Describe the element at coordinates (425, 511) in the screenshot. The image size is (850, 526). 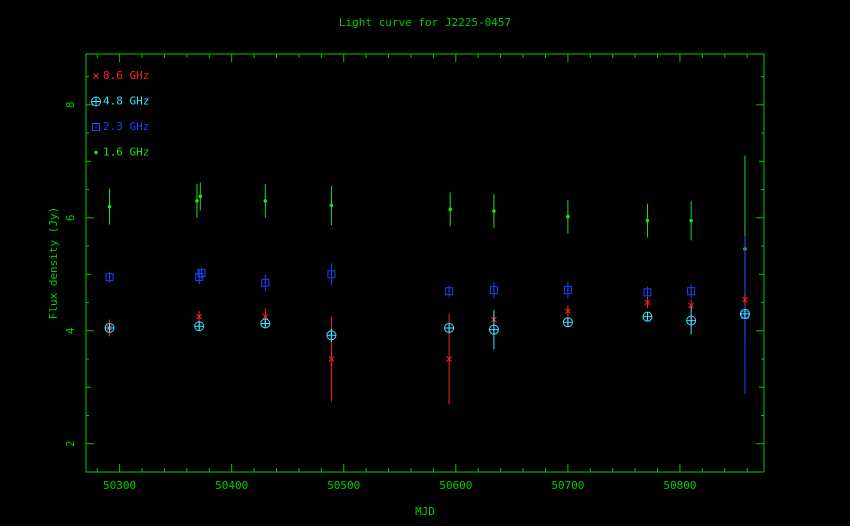
I see `x-axis-label: MJD` at that location.